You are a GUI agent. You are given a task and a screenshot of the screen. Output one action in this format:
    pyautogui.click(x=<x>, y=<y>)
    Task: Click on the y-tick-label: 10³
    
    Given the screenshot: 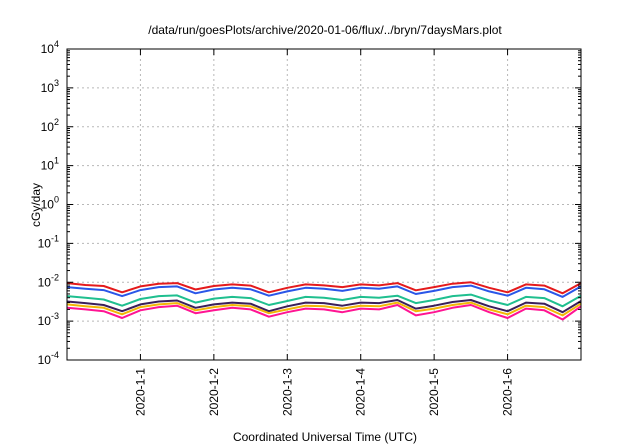 What is the action you would take?
    pyautogui.click(x=50, y=86)
    